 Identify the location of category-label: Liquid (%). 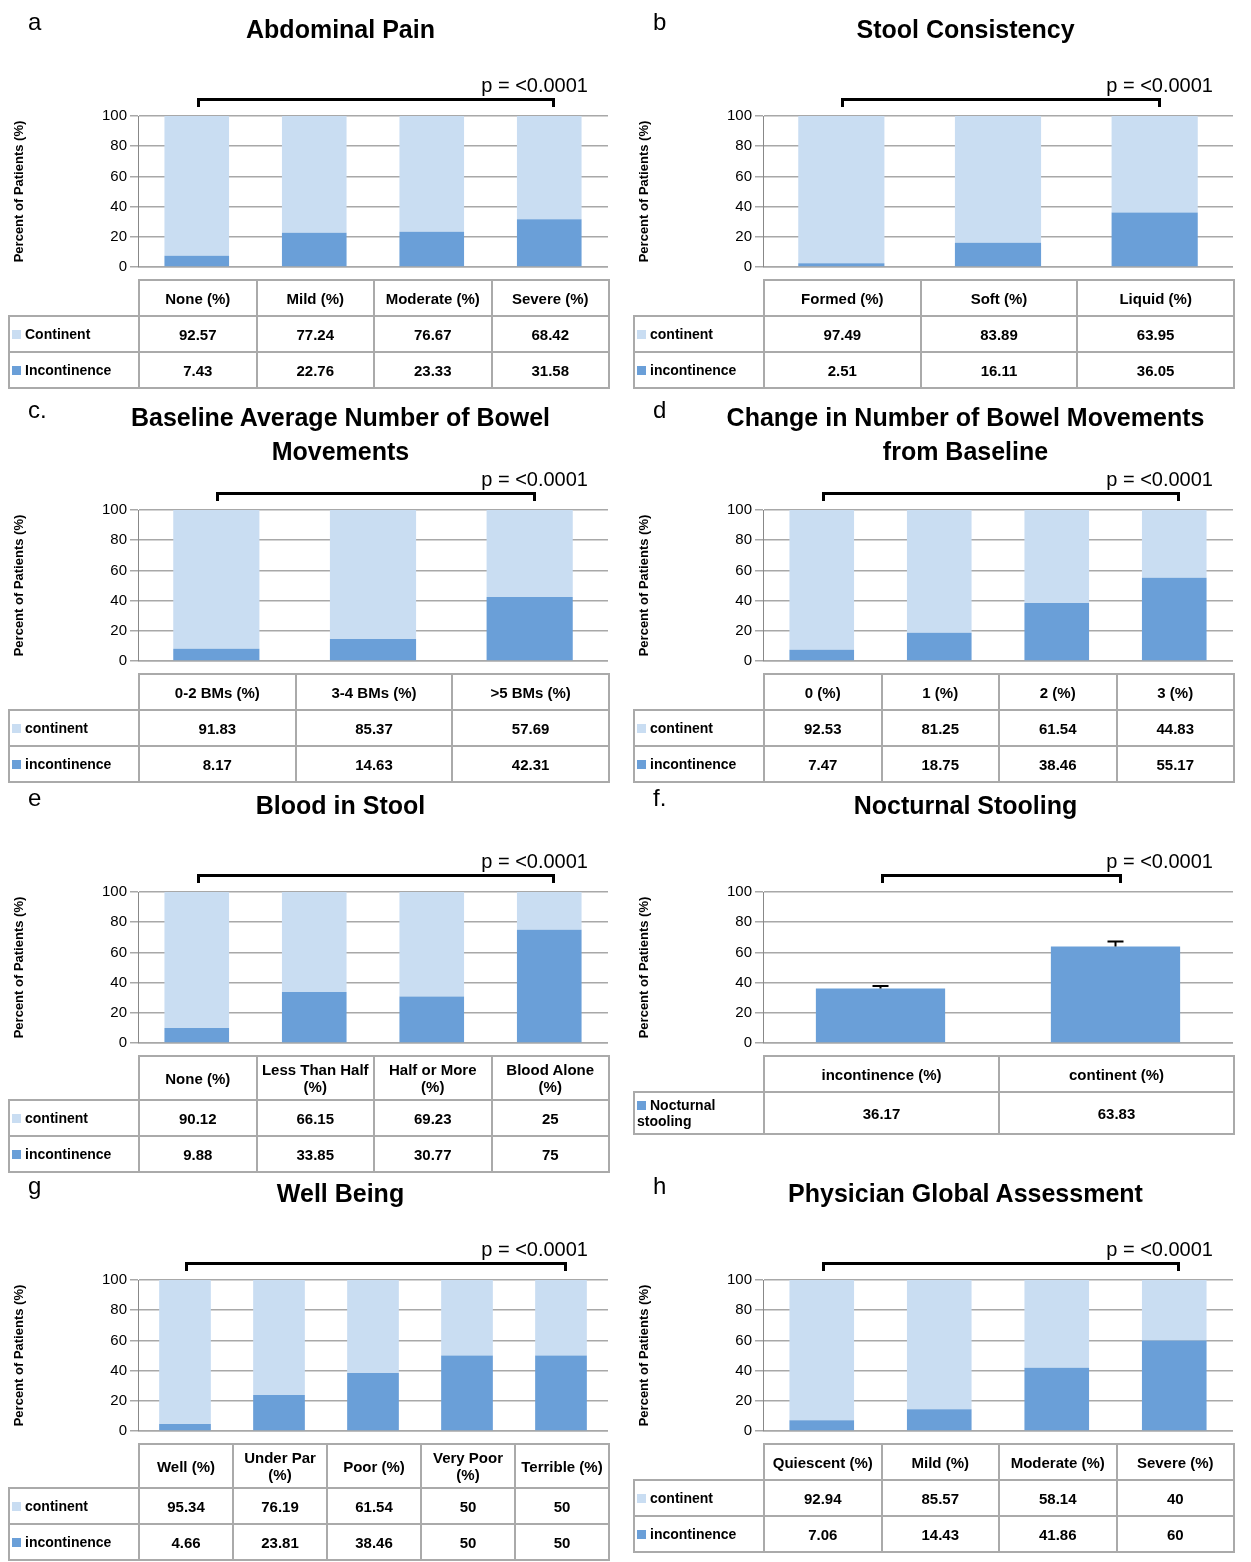
(1155, 298).